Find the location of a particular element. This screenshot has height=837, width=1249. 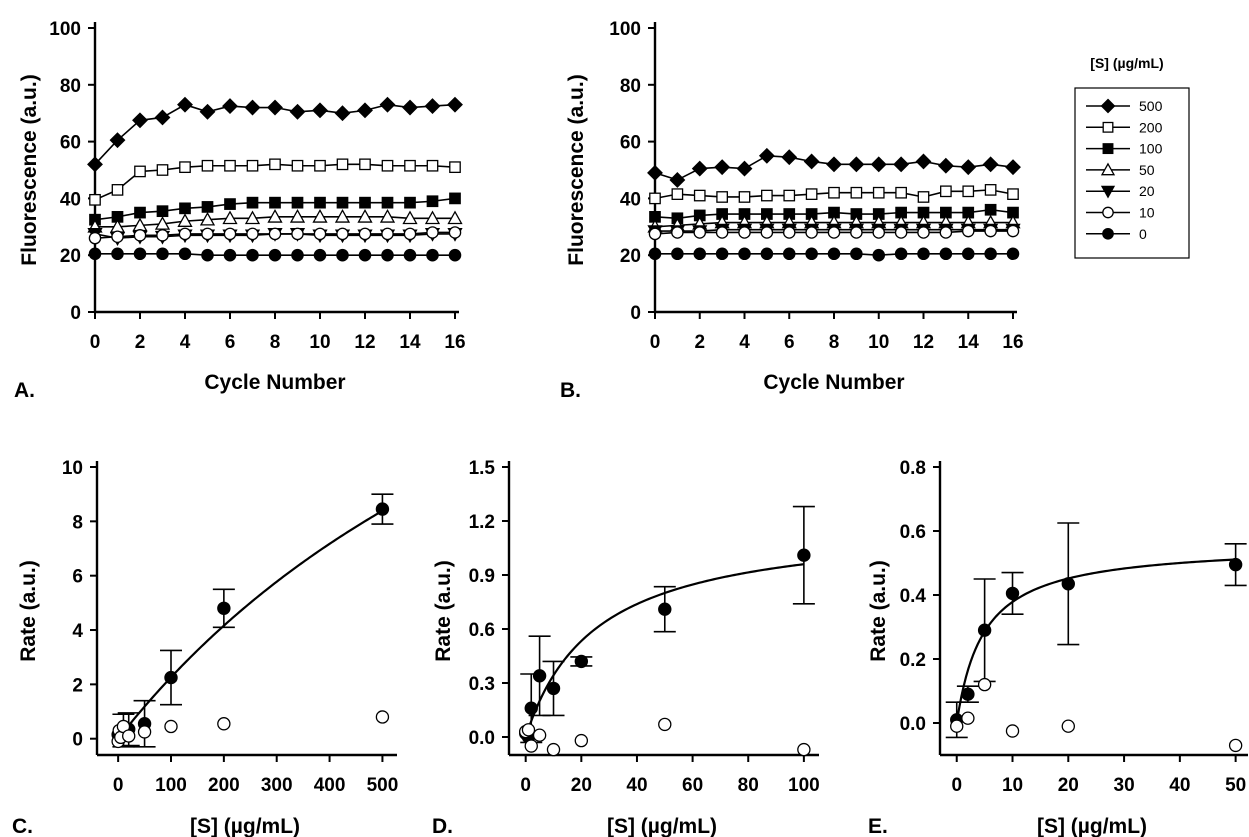

x-axis-label: [S] (µg/mL) is located at coordinates (1092, 826).